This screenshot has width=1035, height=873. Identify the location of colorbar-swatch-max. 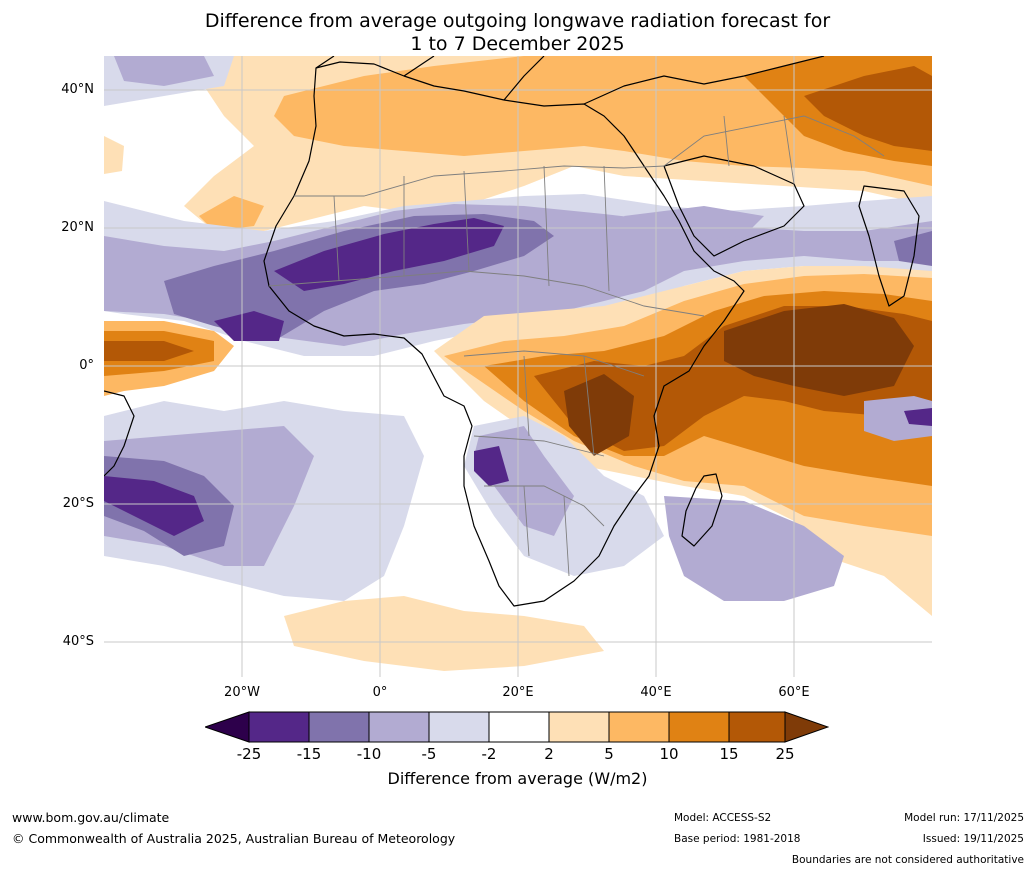
(806, 727).